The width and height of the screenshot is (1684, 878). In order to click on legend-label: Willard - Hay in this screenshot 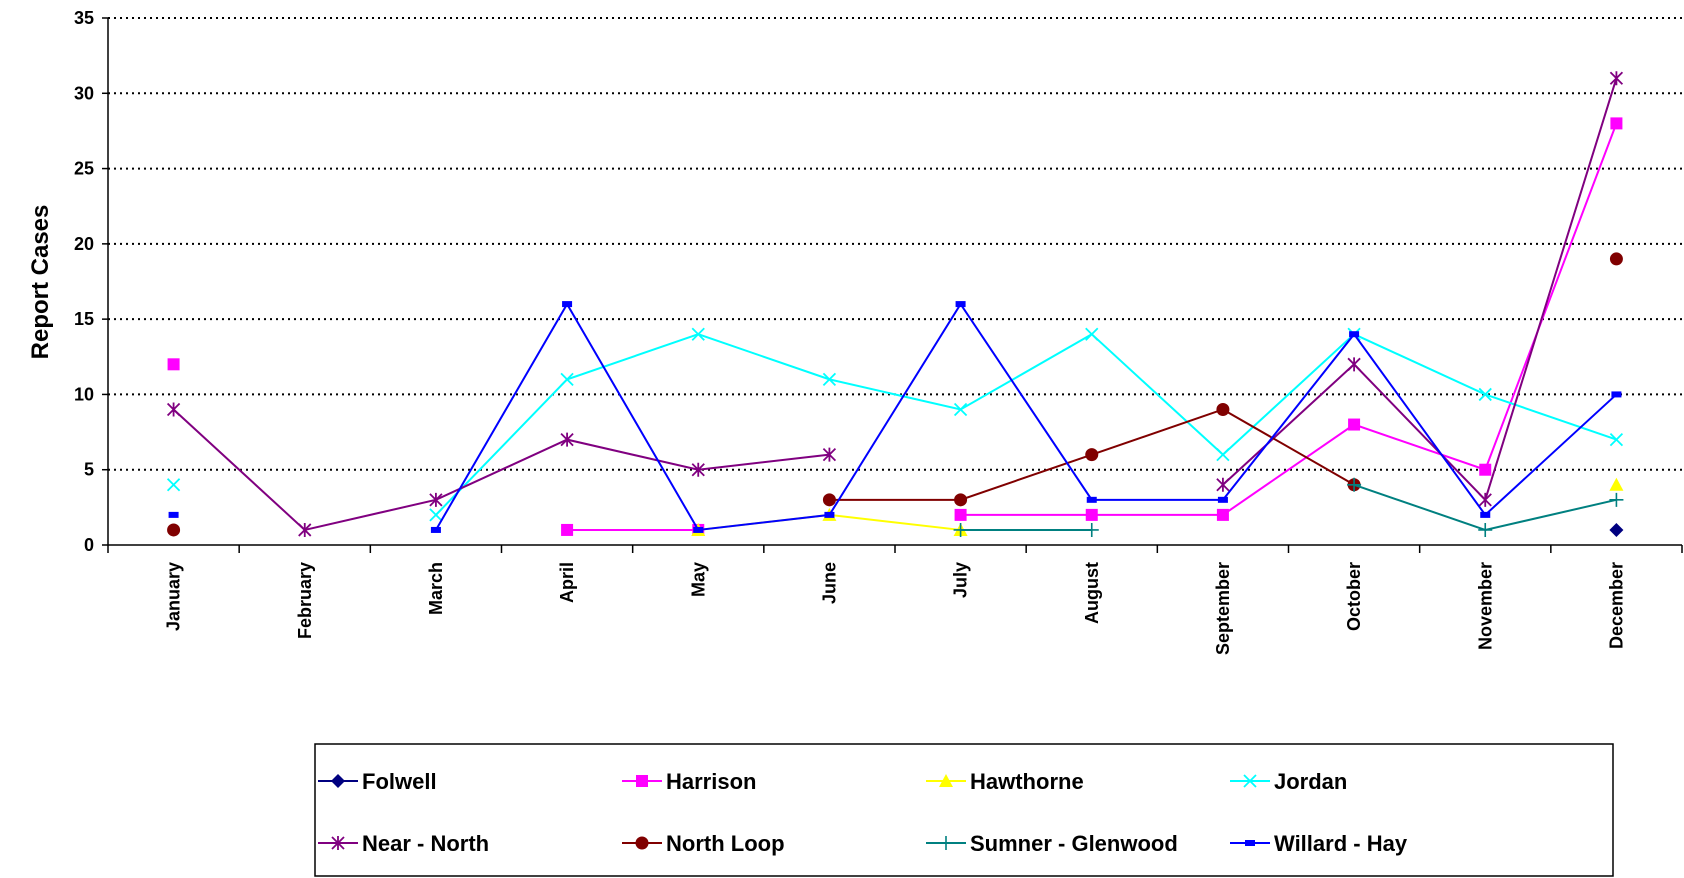, I will do `click(1341, 843)`.